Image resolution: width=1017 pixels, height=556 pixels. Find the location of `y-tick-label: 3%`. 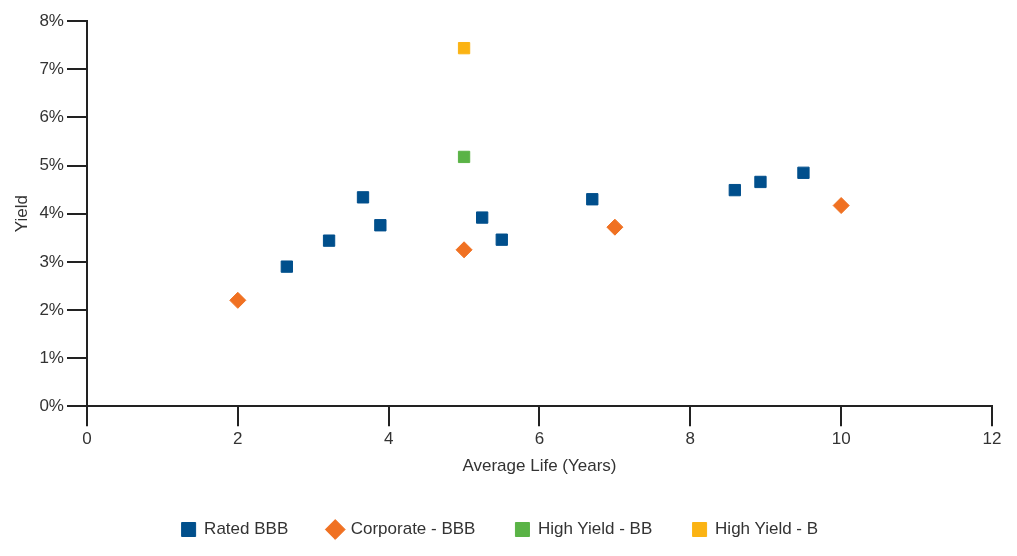

y-tick-label: 3% is located at coordinates (51, 261).